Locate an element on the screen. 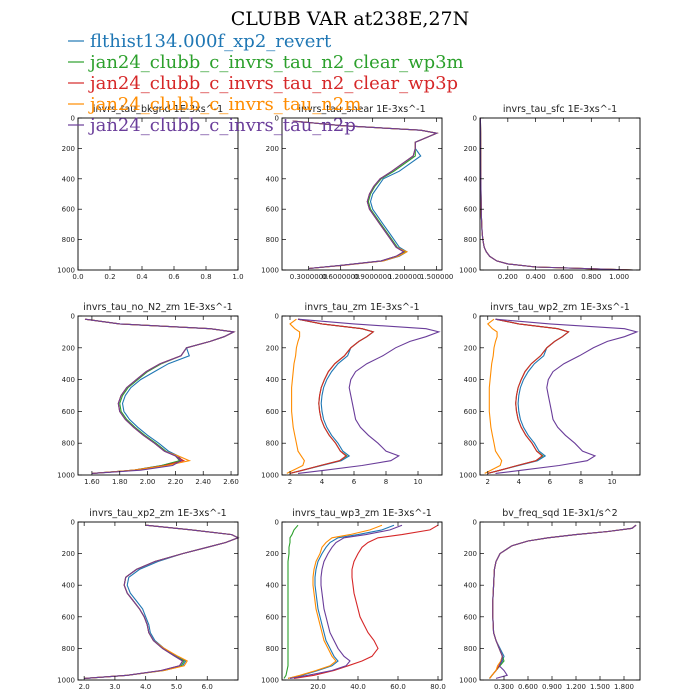 This screenshot has height=700, width=700. legend-entry-1: flthist134.000f_xp2_revert is located at coordinates (200, 41).